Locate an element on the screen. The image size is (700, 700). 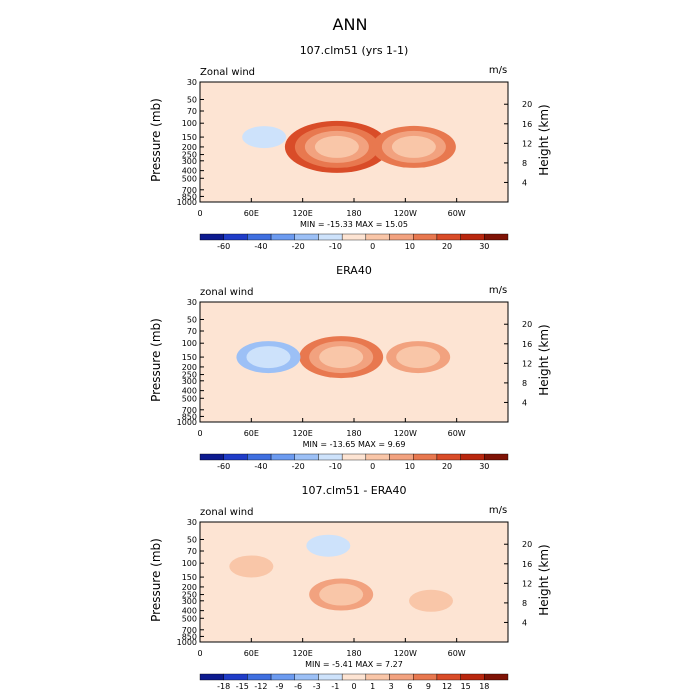
colorbar-label: -15 is located at coordinates (242, 686).